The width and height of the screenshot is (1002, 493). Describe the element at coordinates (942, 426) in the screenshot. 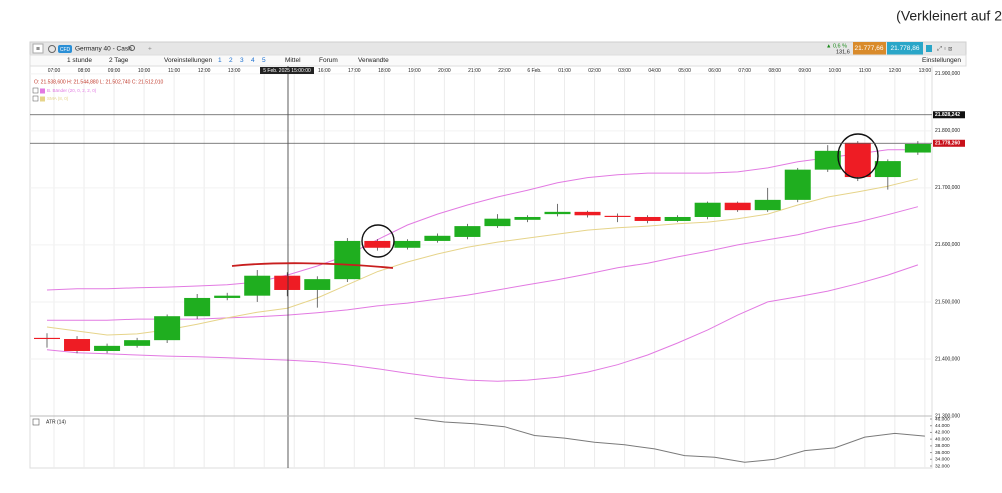

I see `atr-tick-label: 44.000` at that location.